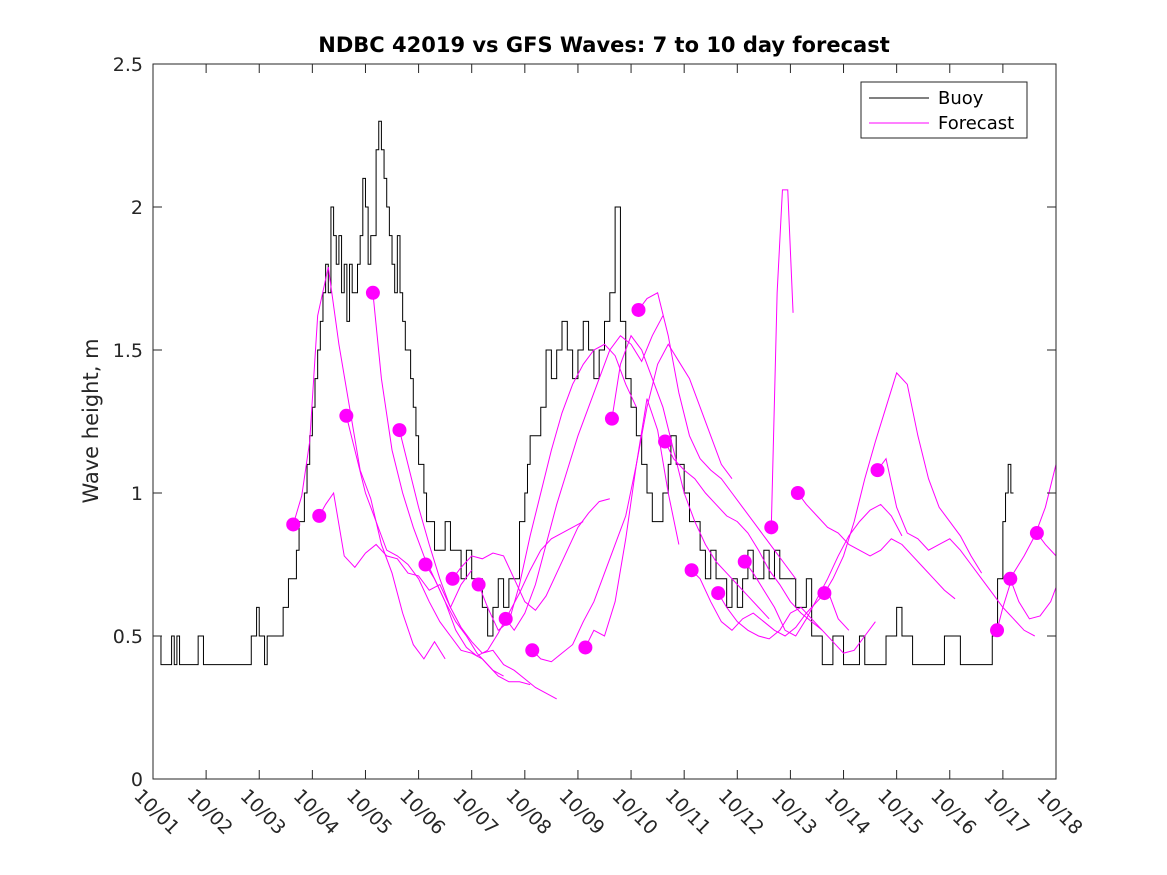 This screenshot has height=875, width=1167. Describe the element at coordinates (91, 420) in the screenshot. I see `y-axis-label: Wave height, m` at that location.